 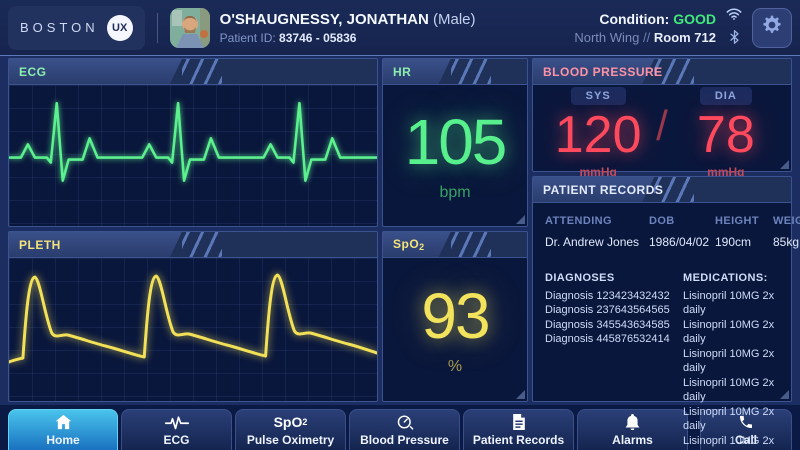 I want to click on status-text: Condition: GOOD North Wing // Room 712, so click(x=645, y=28).